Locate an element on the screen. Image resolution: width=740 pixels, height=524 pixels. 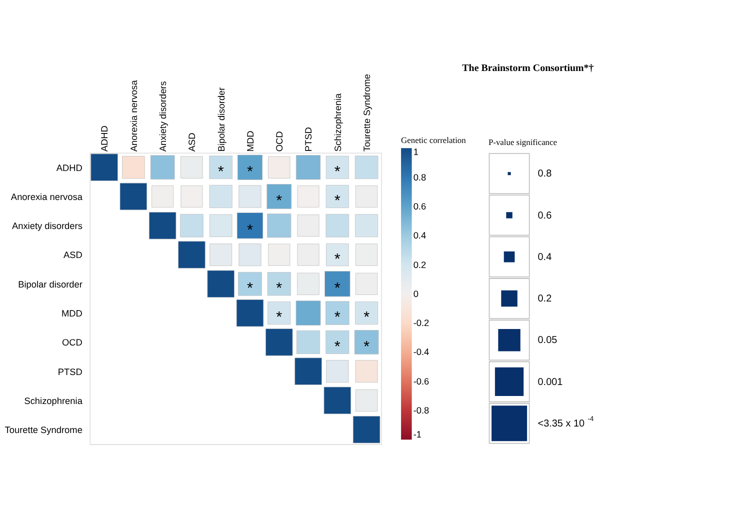
x-tick-label: Anxiety disorders is located at coordinates (163, 116).